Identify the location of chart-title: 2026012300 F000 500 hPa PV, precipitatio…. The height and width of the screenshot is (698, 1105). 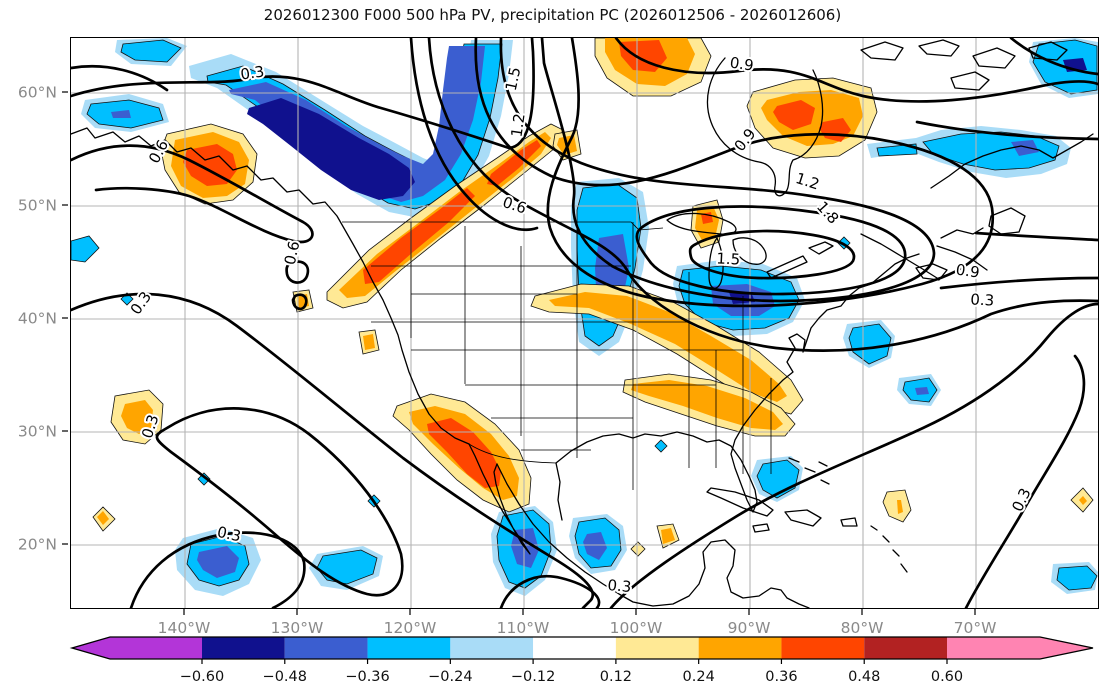
(552, 15).